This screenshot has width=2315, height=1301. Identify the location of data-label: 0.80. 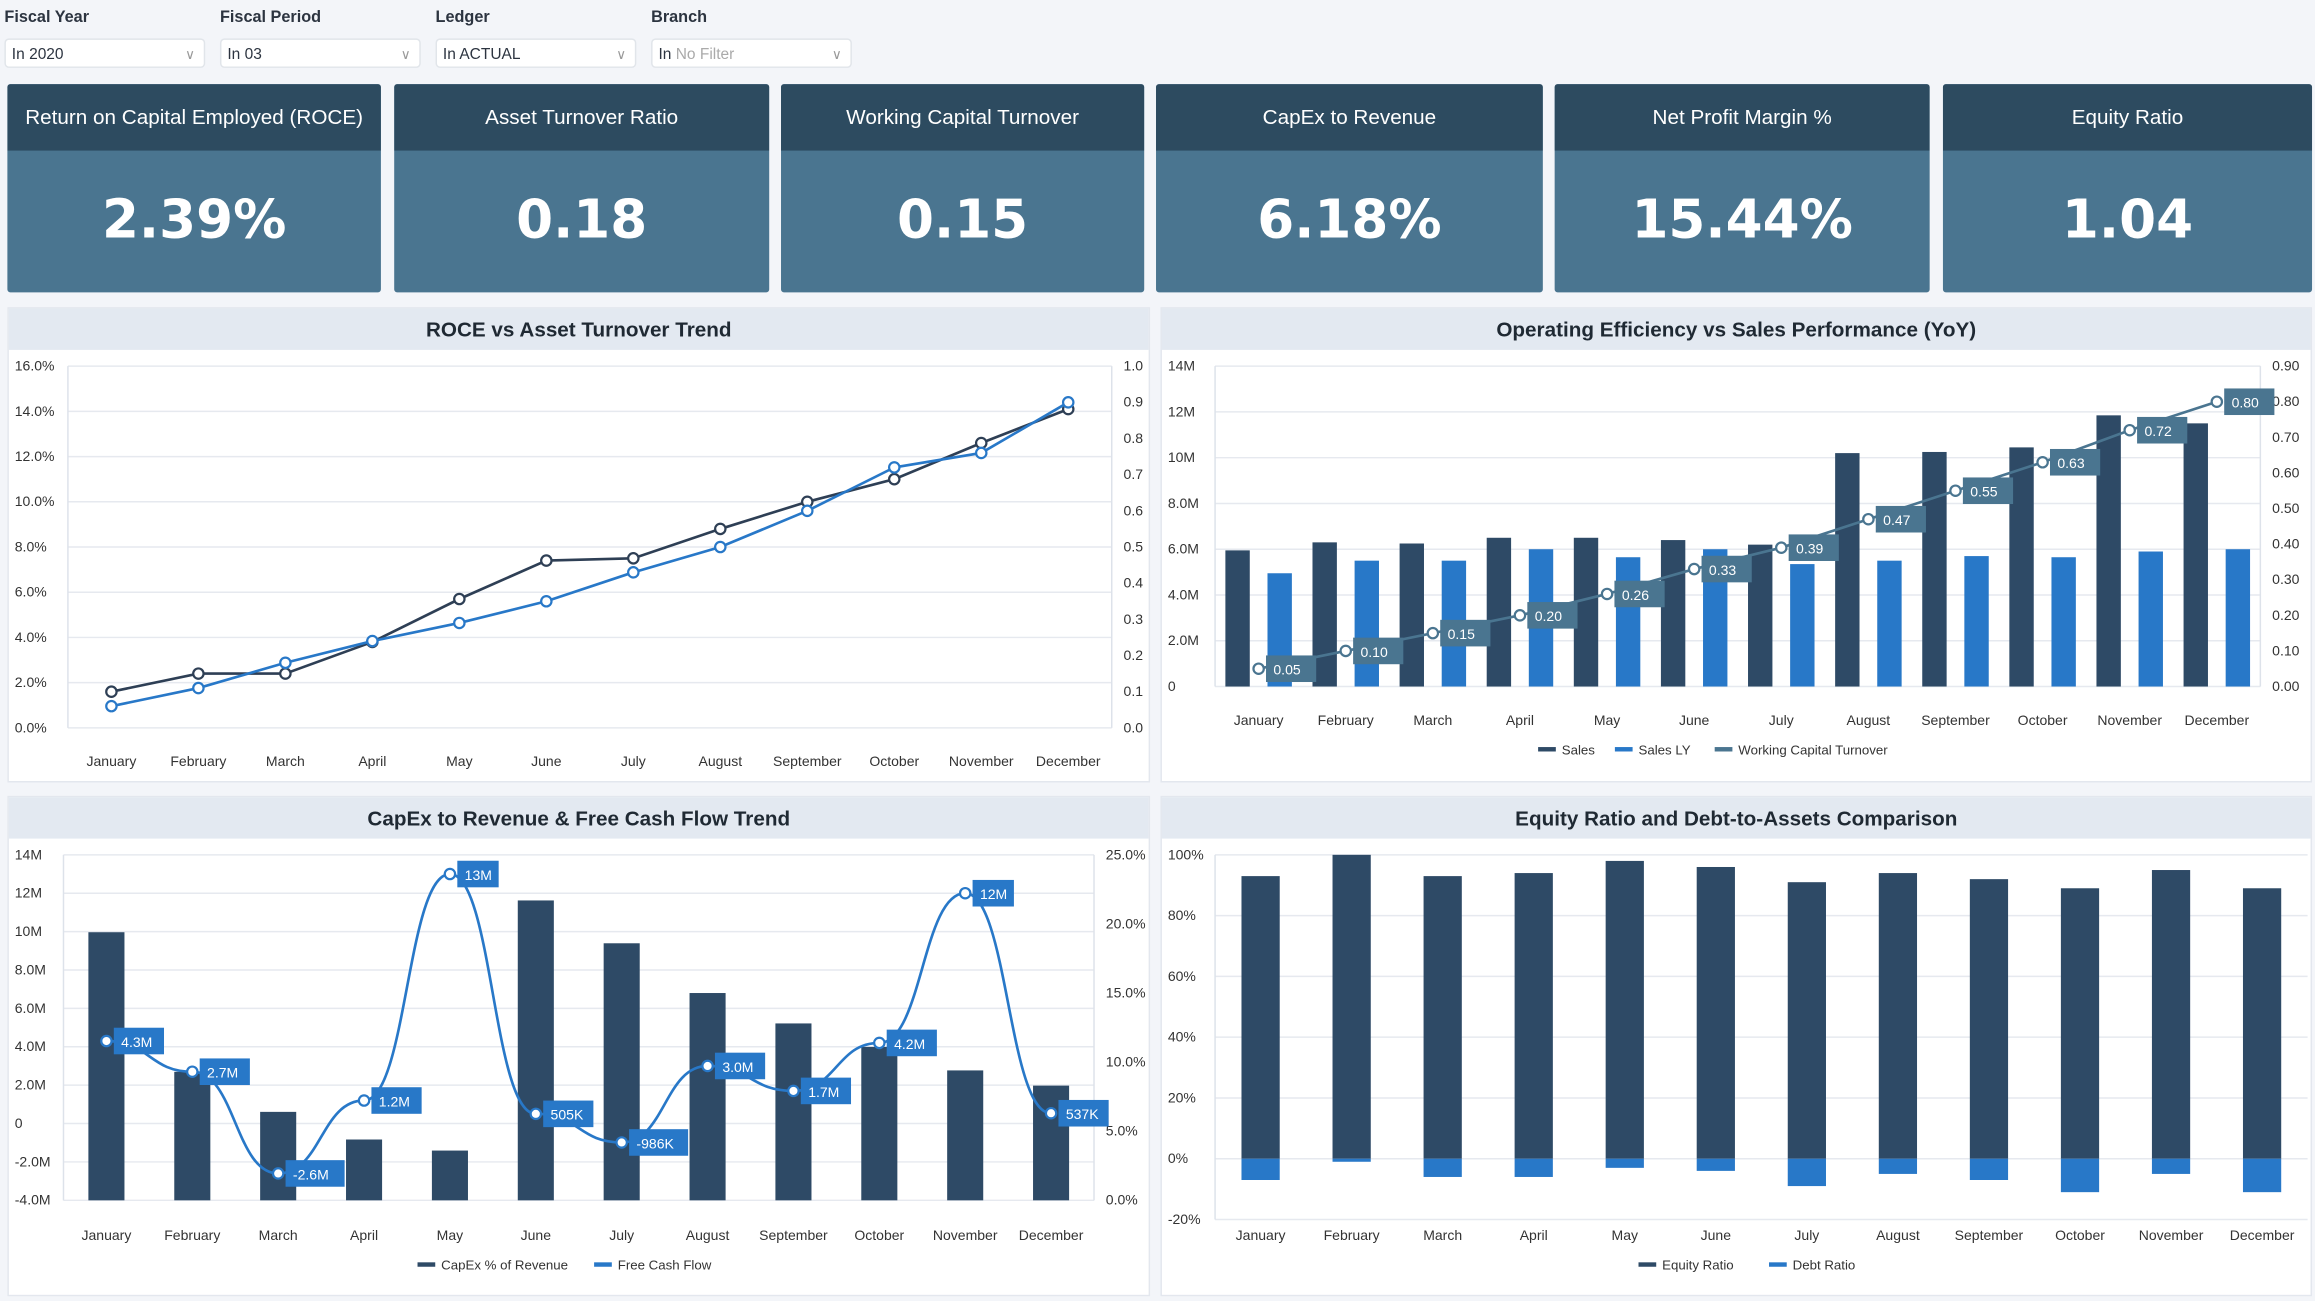
(2245, 403).